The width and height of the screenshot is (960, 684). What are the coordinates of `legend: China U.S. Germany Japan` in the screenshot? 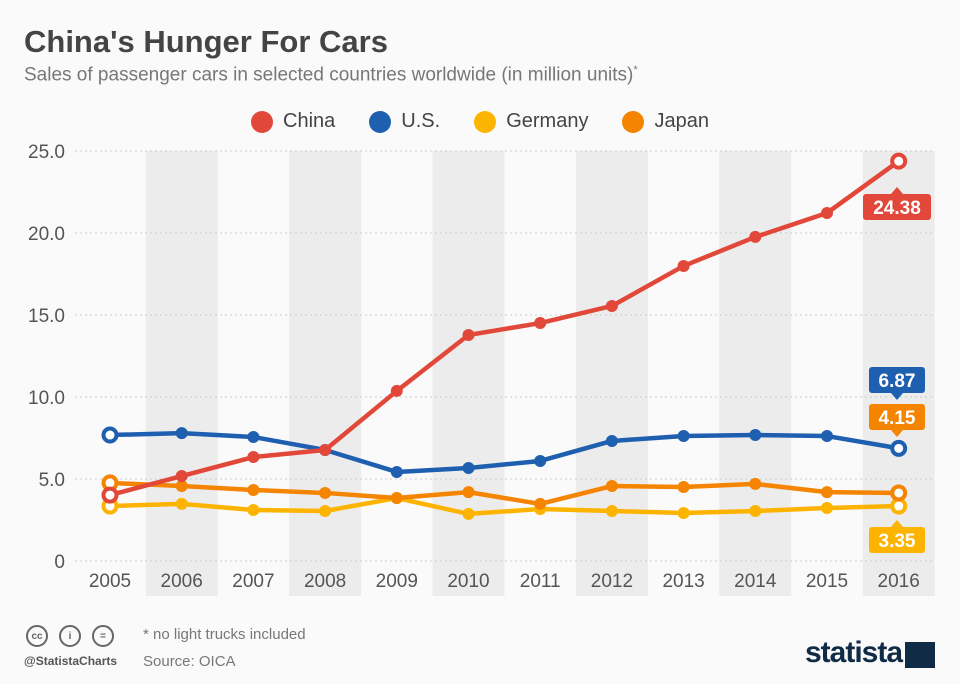 It's located at (480, 121).